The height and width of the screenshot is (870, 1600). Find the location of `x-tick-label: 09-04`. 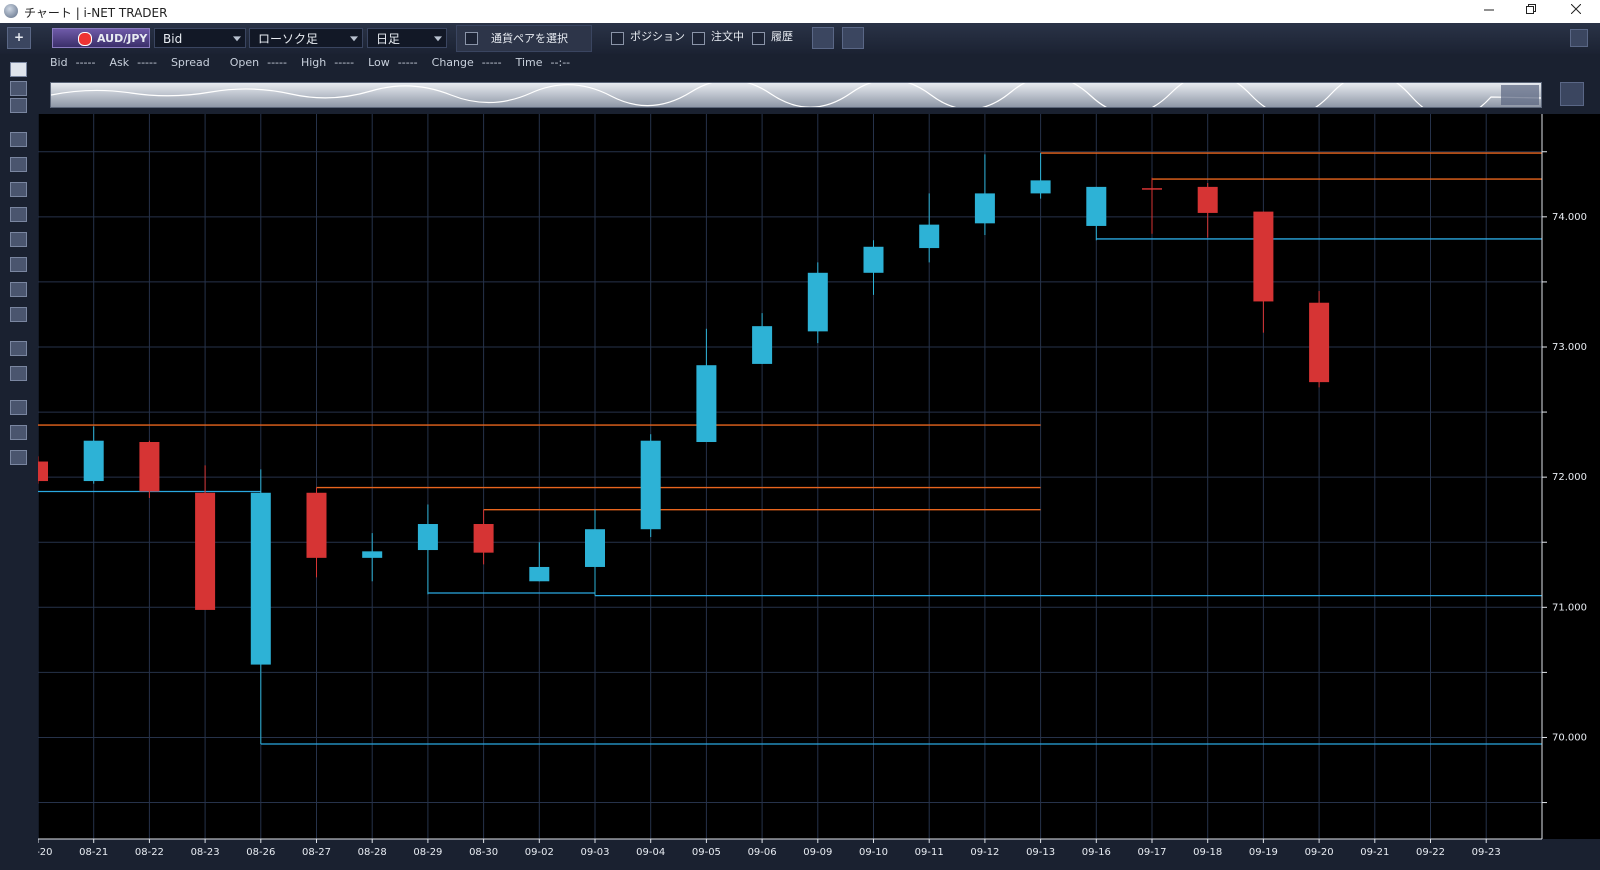

x-tick-label: 09-04 is located at coordinates (650, 852).